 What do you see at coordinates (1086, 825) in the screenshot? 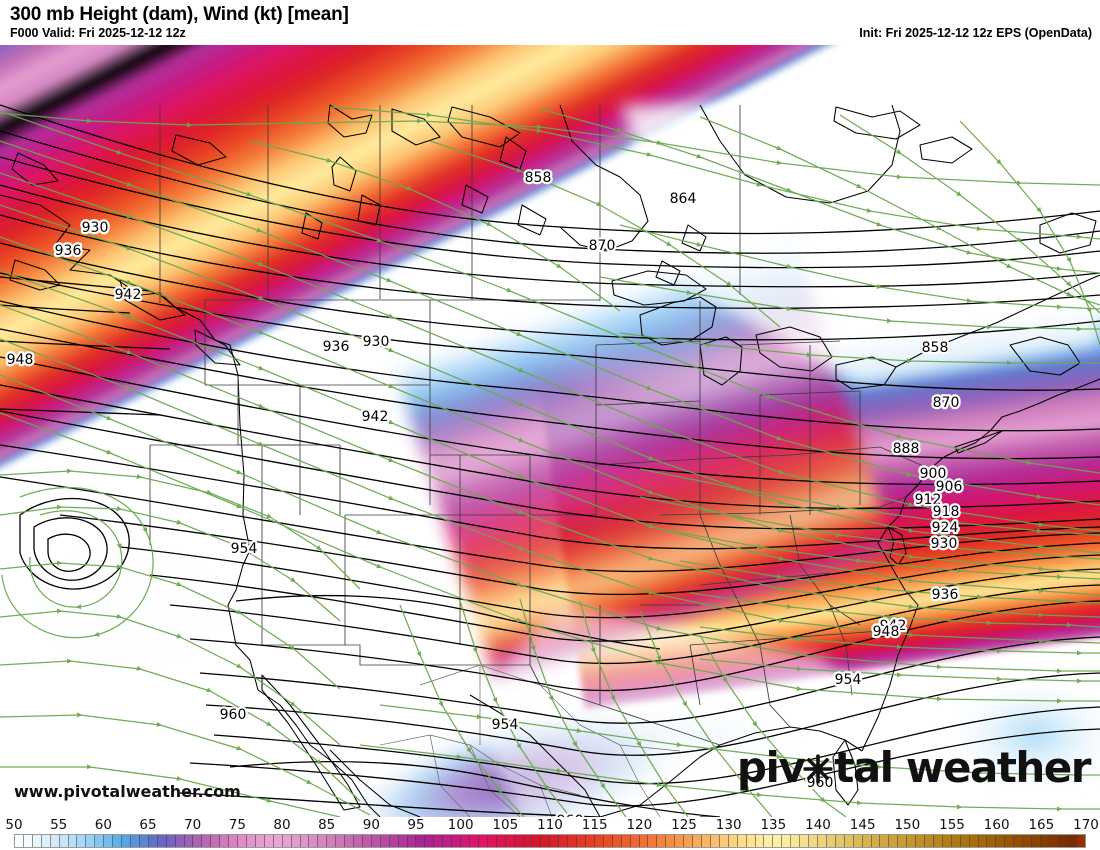
I see `colorbar-tick-label: 170` at bounding box center [1086, 825].